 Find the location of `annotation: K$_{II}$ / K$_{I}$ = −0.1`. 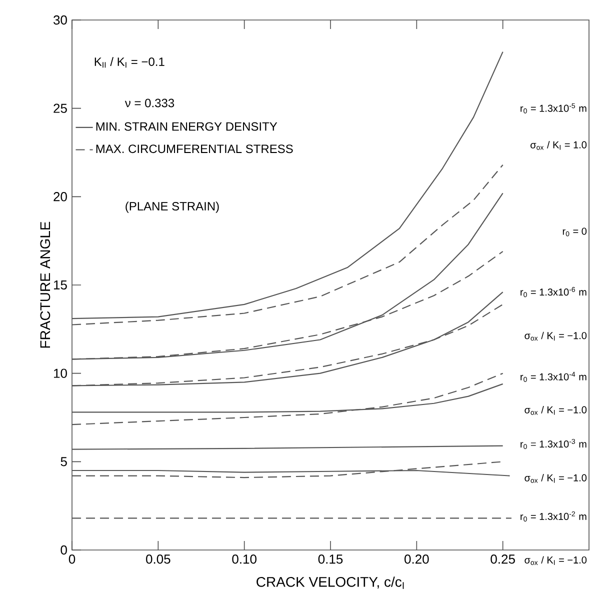

annotation: K$_{II}$ / K$_{I}$ = −0.1 is located at coordinates (129, 62).